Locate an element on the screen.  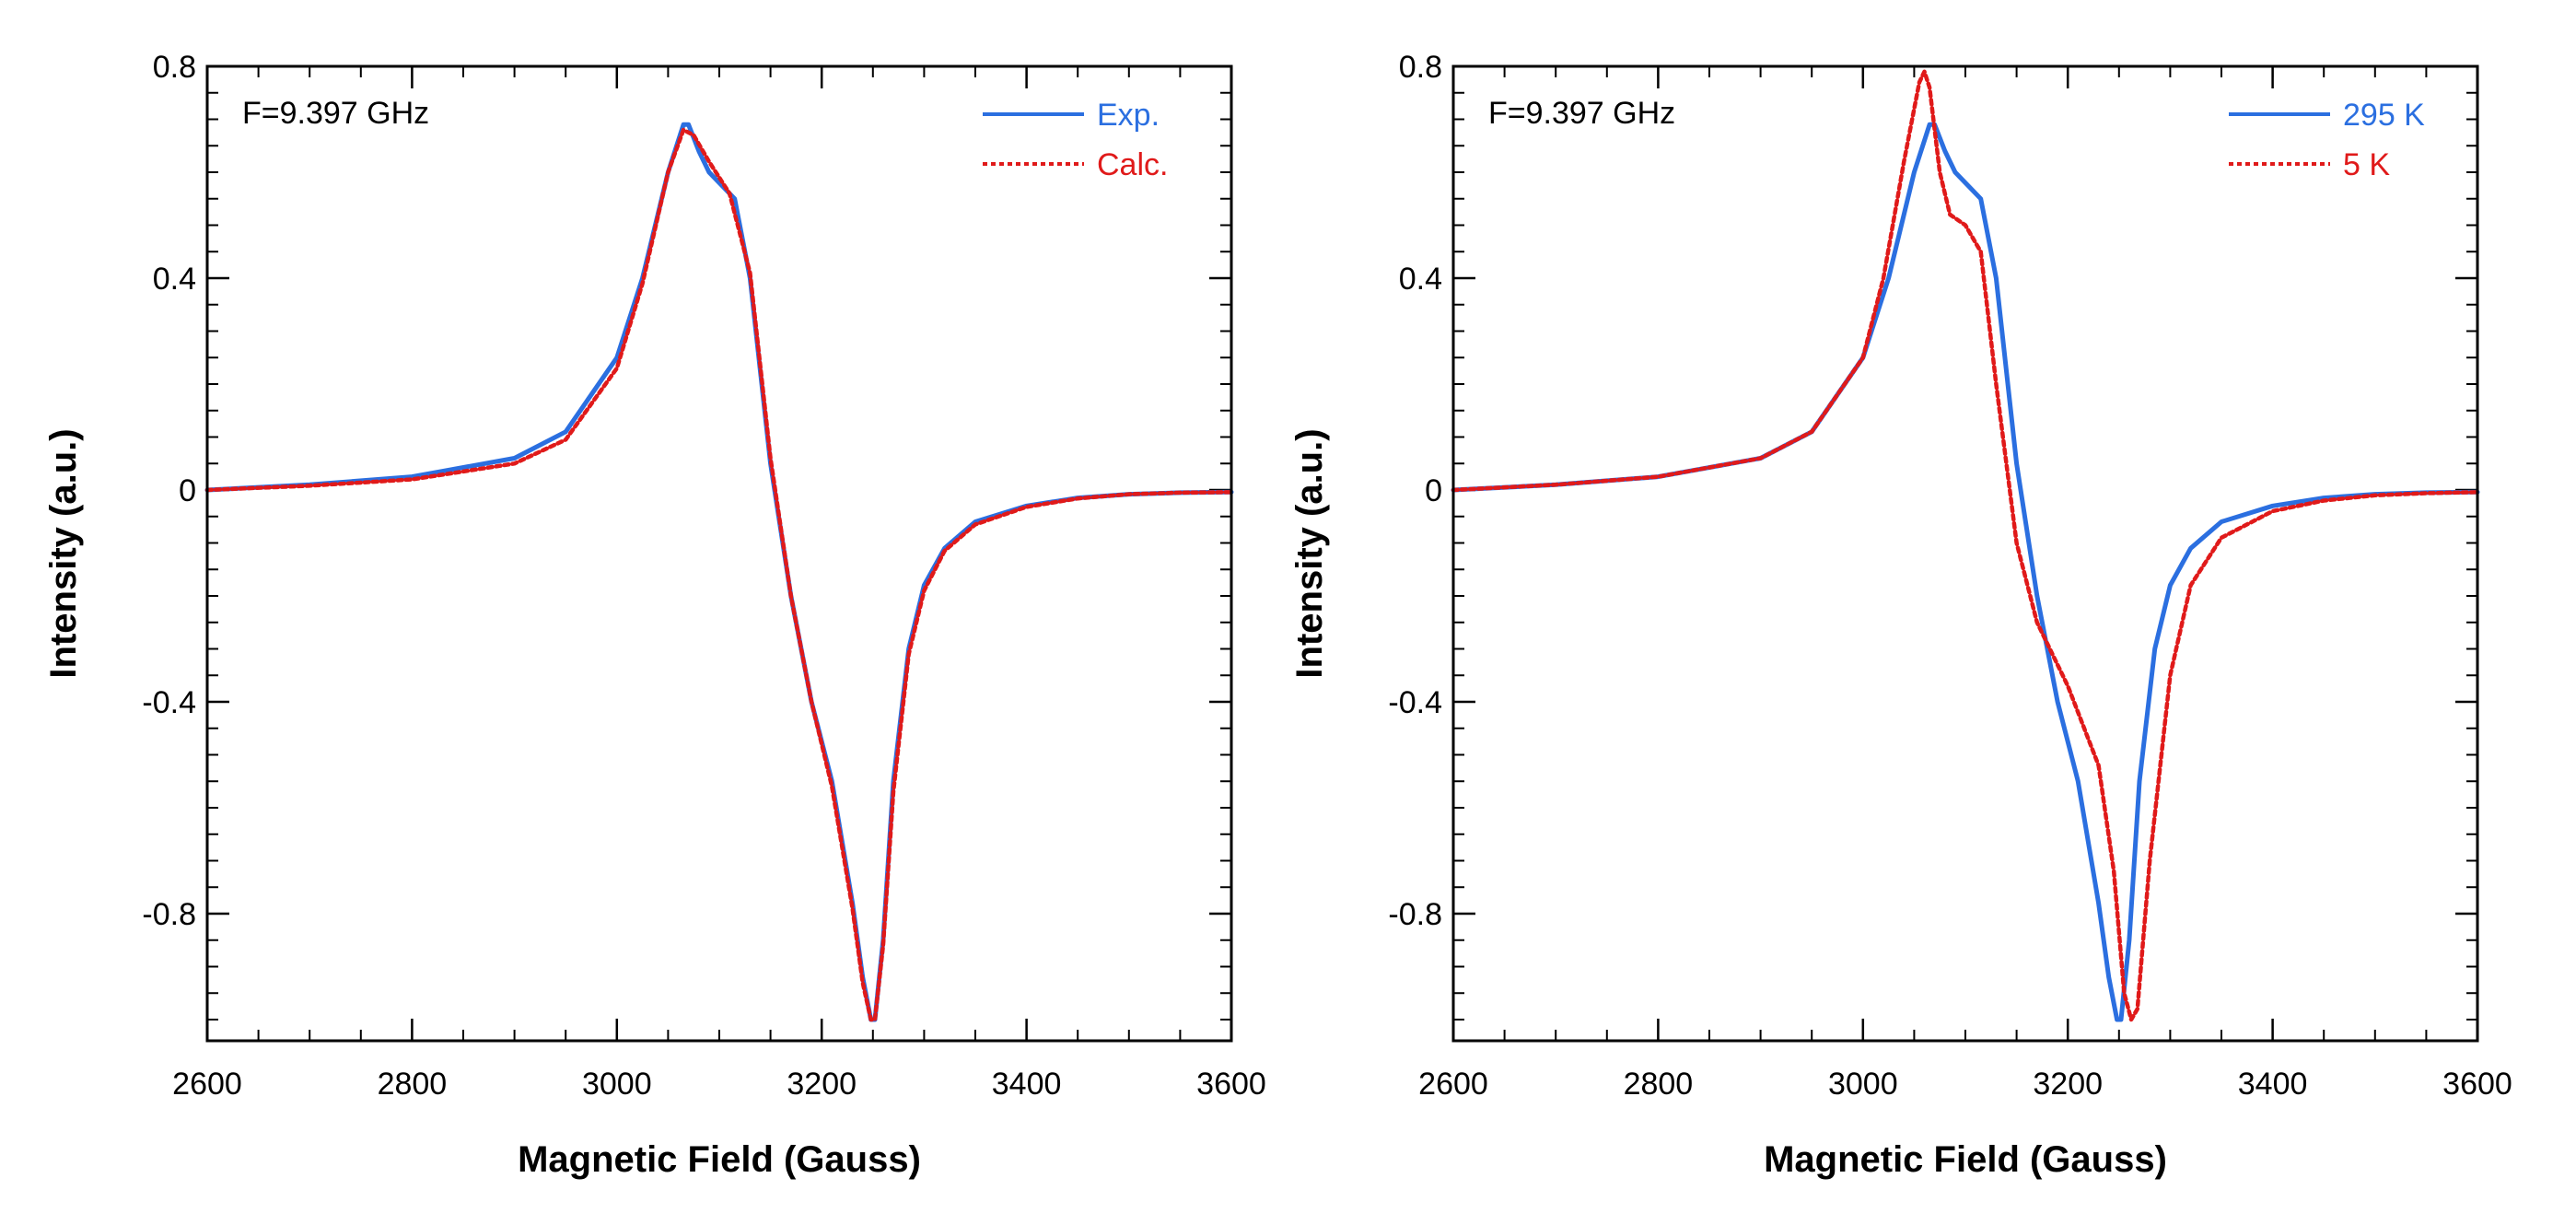
legend-label: 295 K is located at coordinates (2384, 115).